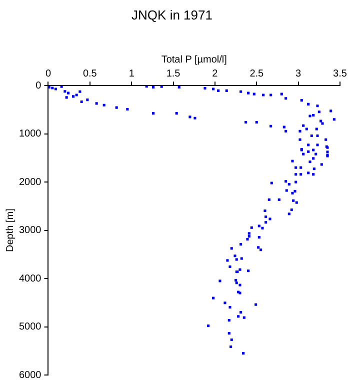  I want to click on x-tick-label: 3, so click(299, 74).